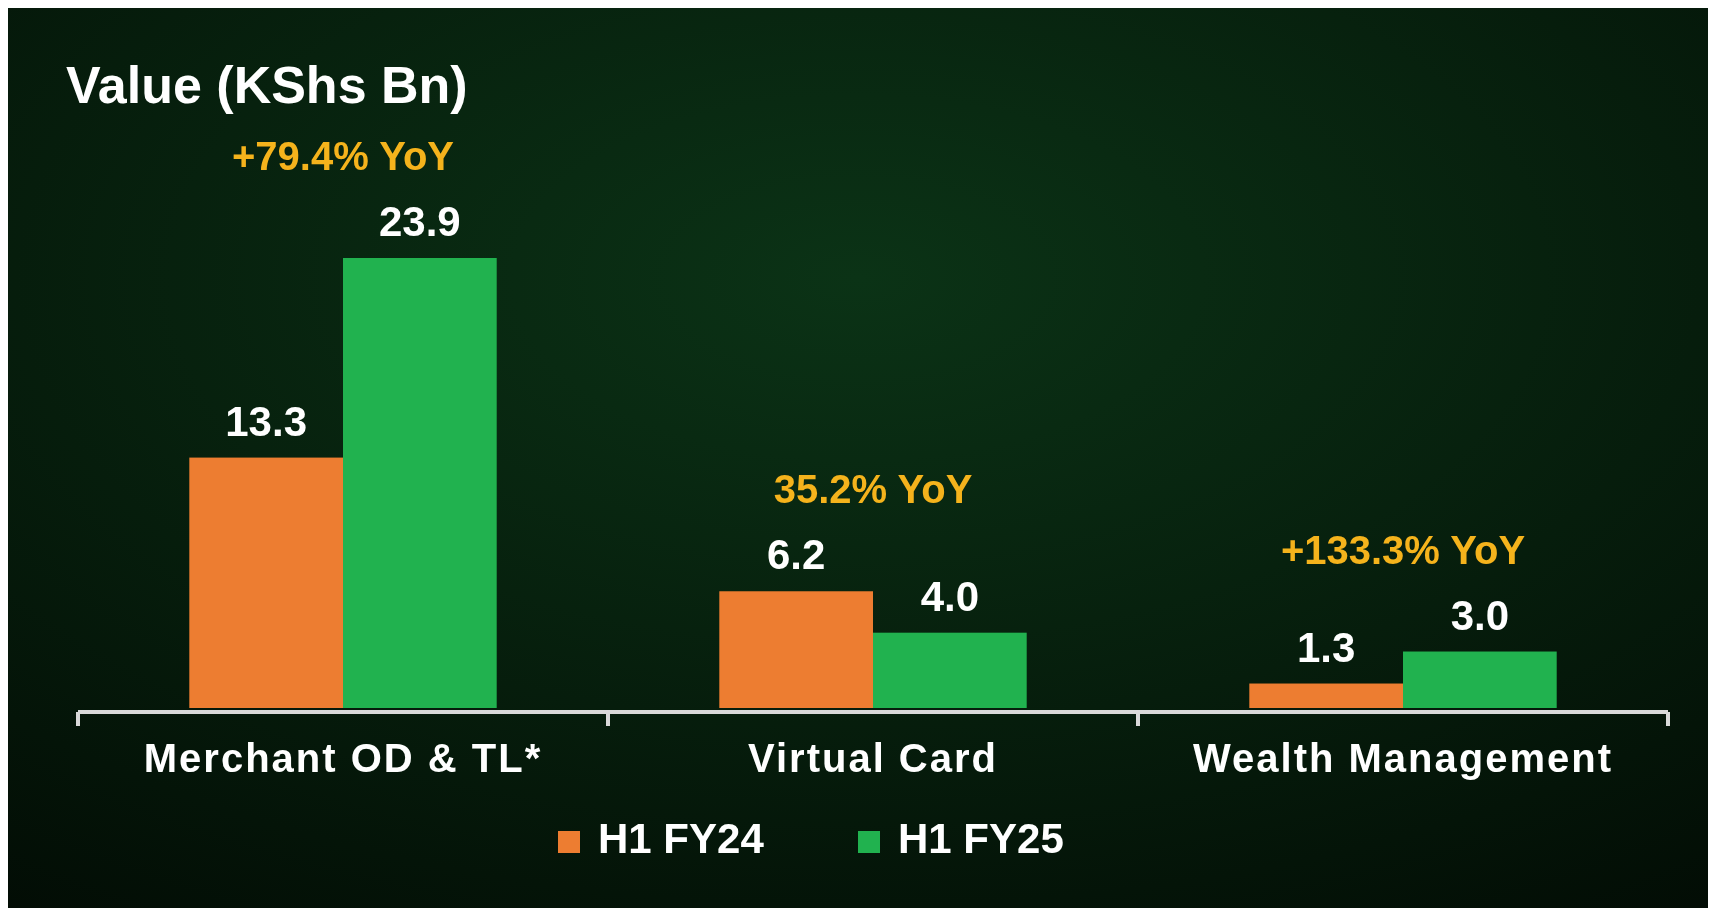 The height and width of the screenshot is (922, 1717). What do you see at coordinates (950, 596) in the screenshot?
I see `data-label: 4.0` at bounding box center [950, 596].